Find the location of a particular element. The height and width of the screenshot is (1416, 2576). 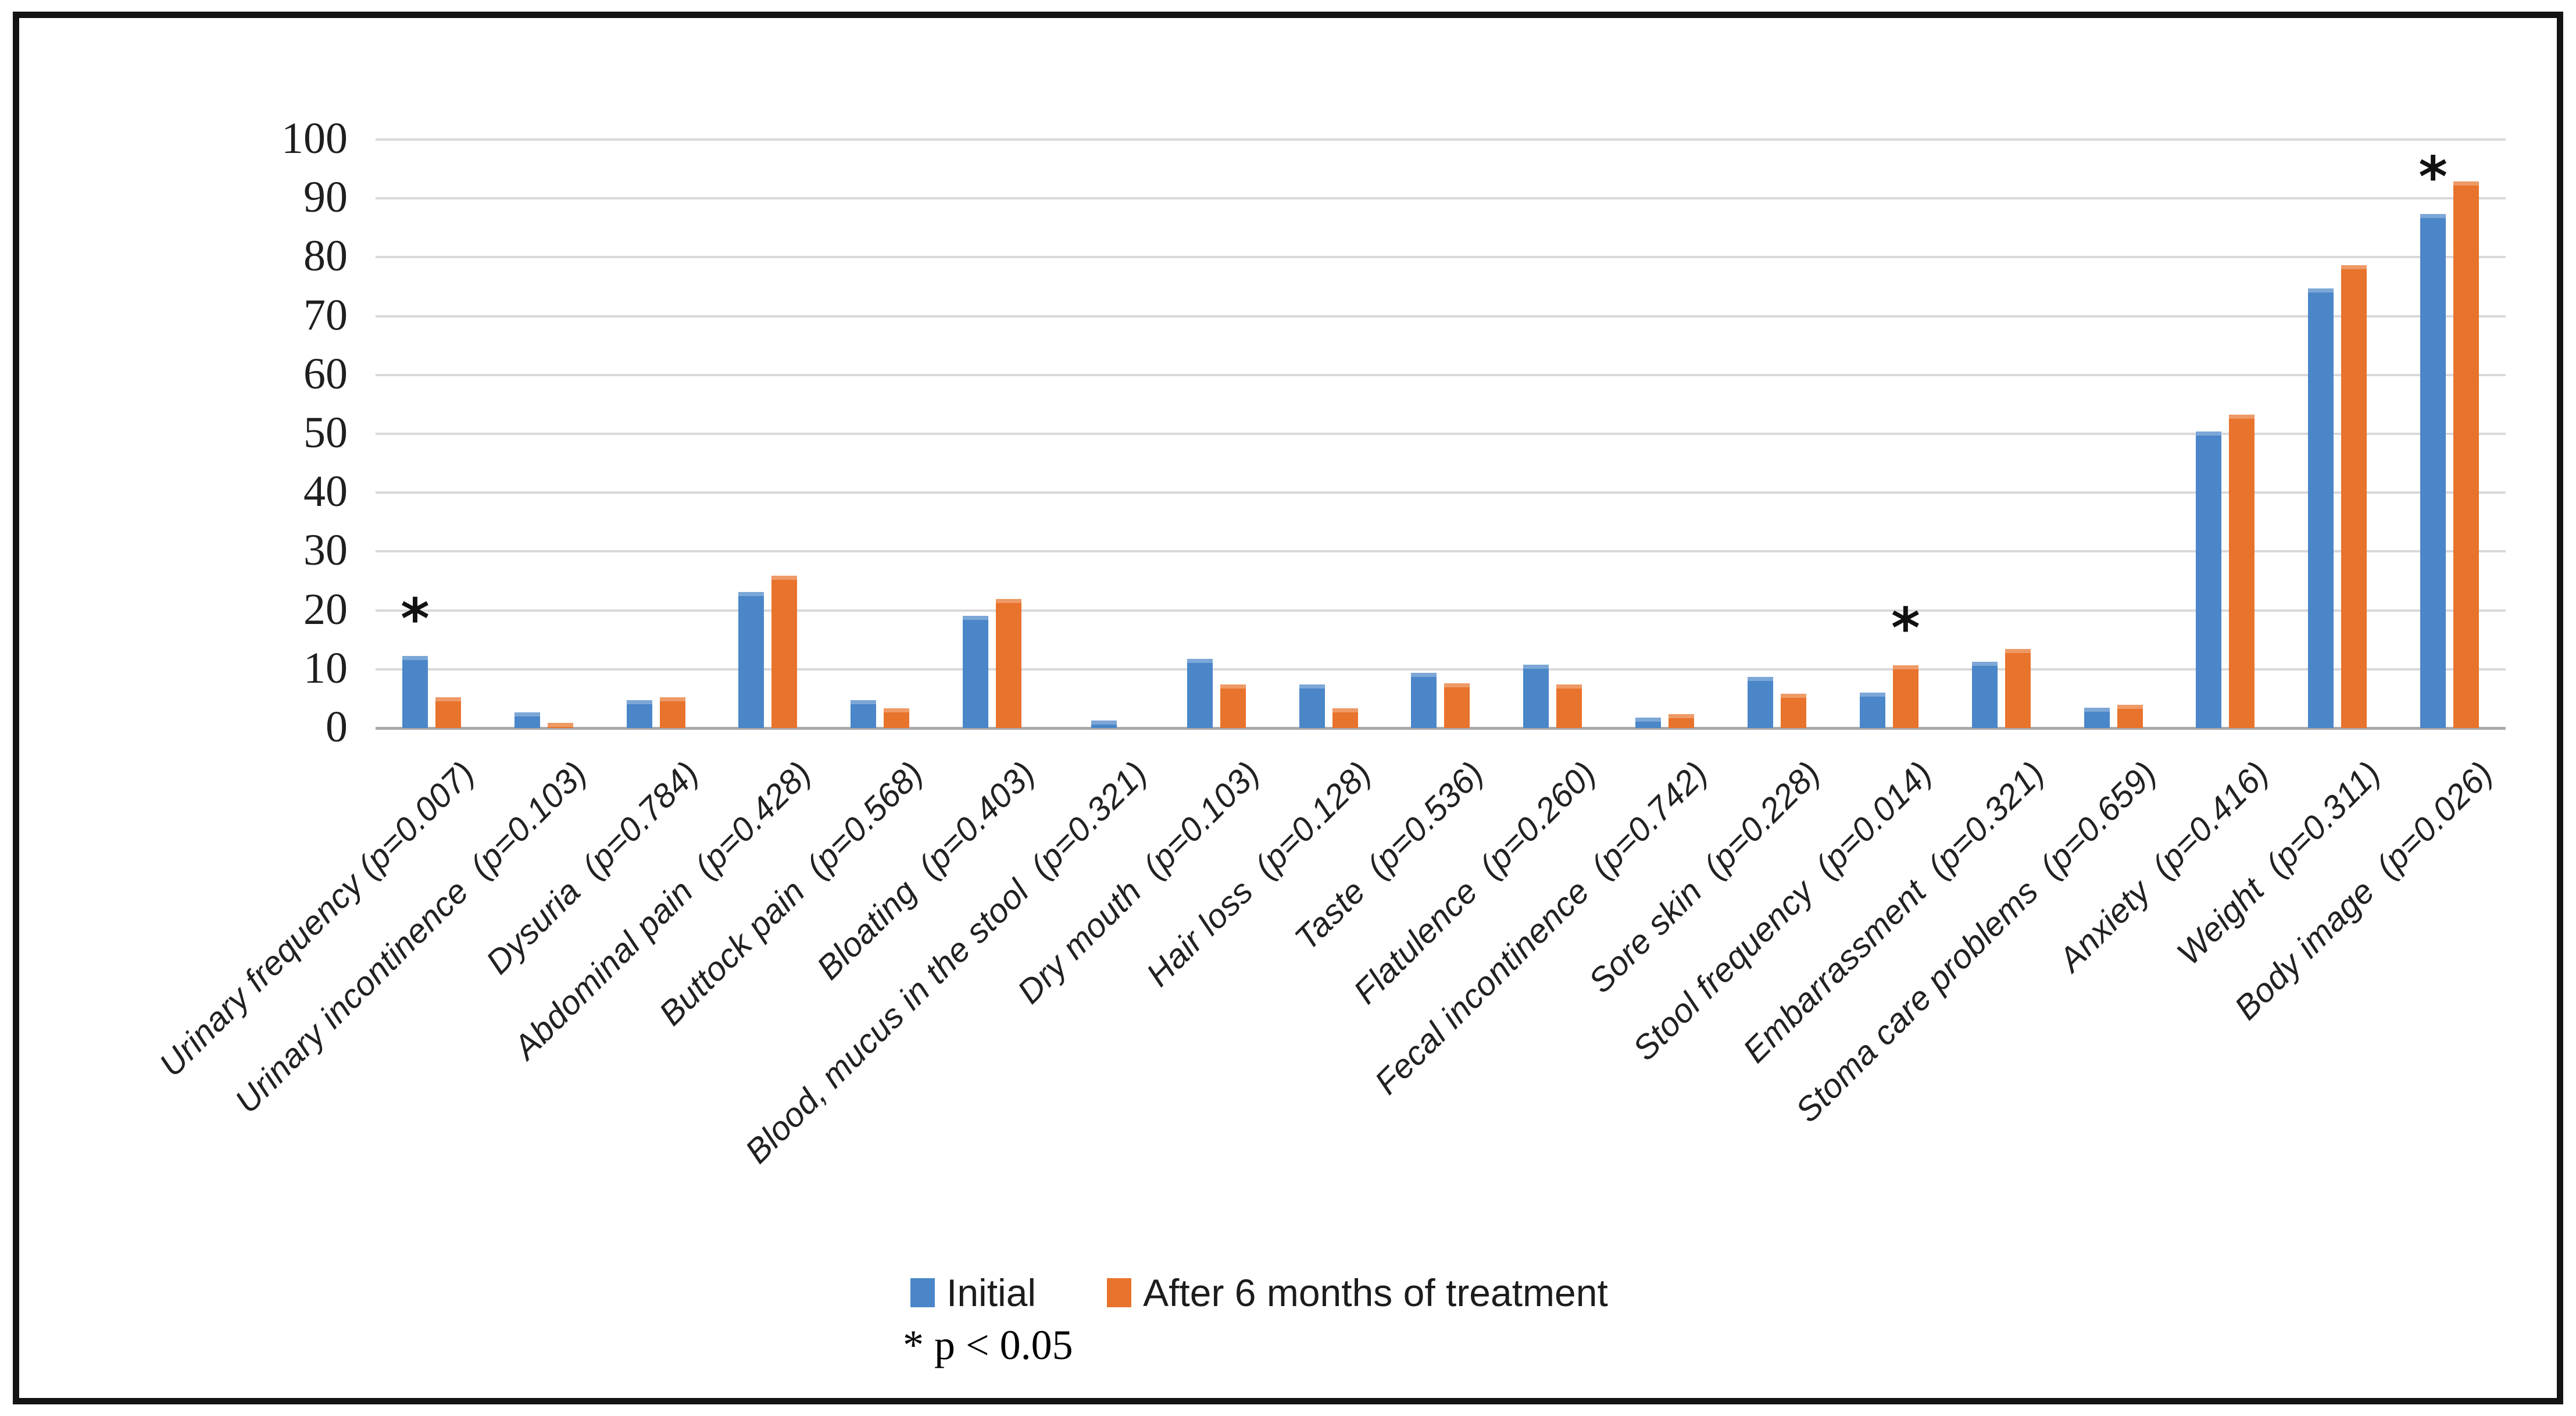

x-axis-category-label: Dysuria (p=0.784) is located at coordinates (592, 868).